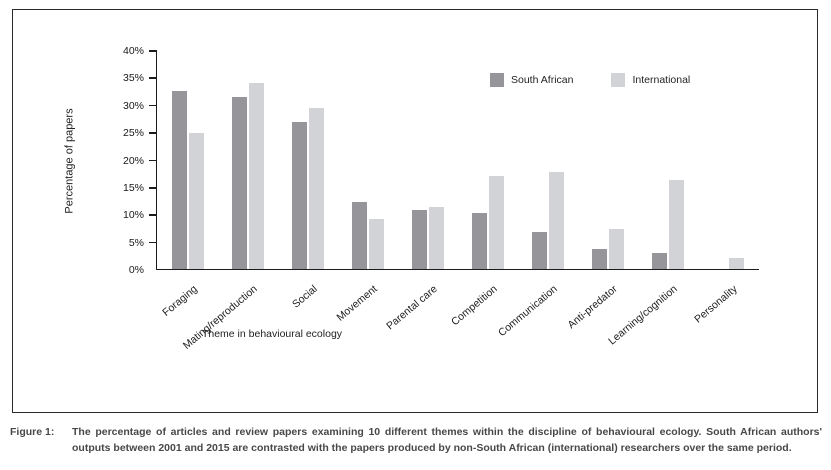 The width and height of the screenshot is (831, 470). Describe the element at coordinates (496, 222) in the screenshot. I see `bar-international-competition` at that location.